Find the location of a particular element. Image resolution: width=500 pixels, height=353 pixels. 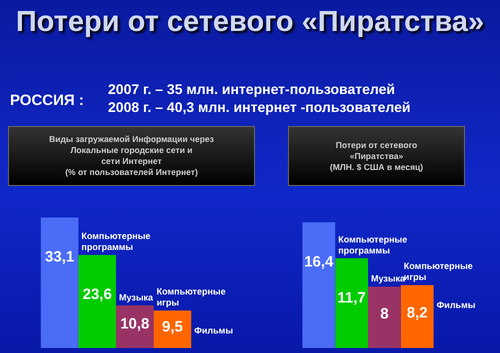

data-label: 8 is located at coordinates (384, 313).